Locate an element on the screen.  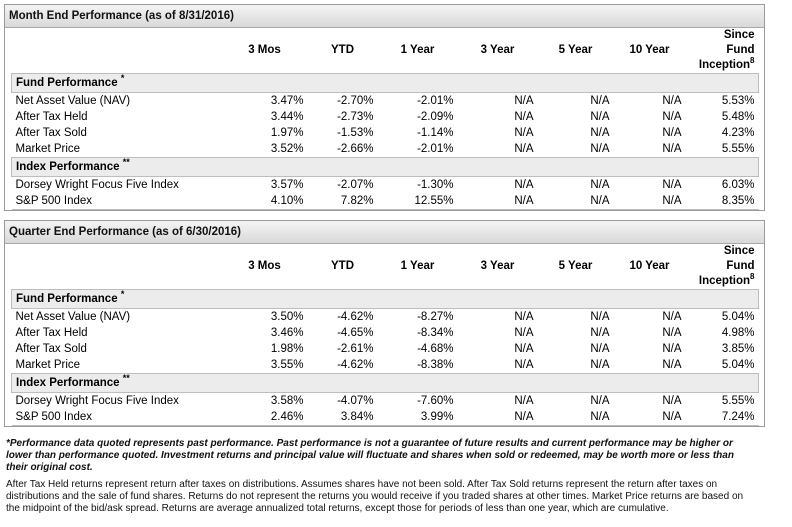
table-cell: -2.73% is located at coordinates (355, 117).